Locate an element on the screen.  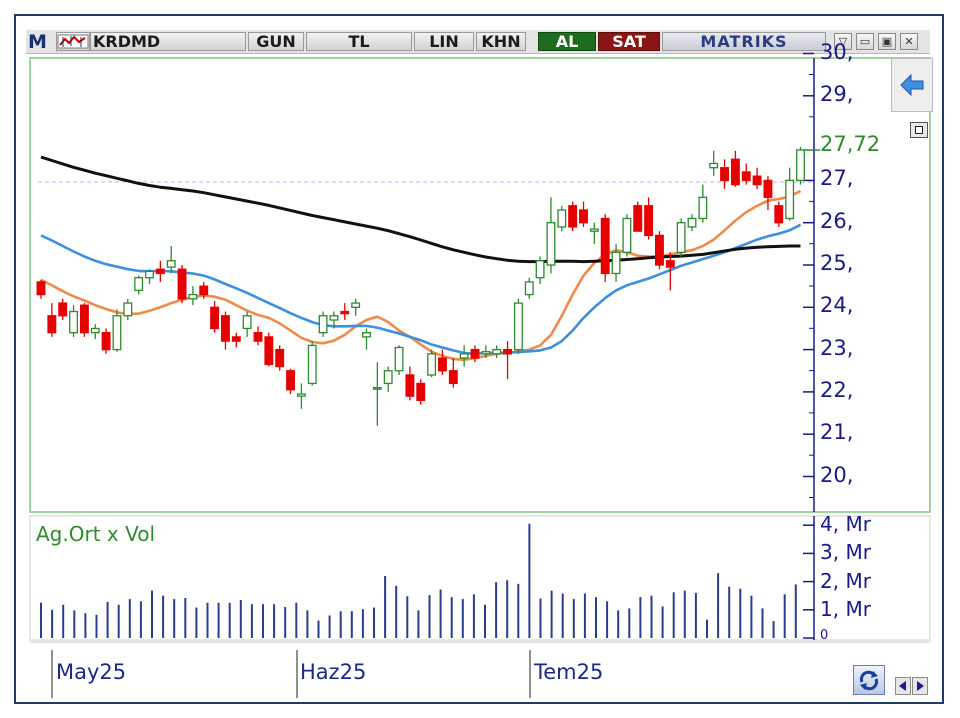
volume-tick-label: 3, Mr is located at coordinates (845, 552).